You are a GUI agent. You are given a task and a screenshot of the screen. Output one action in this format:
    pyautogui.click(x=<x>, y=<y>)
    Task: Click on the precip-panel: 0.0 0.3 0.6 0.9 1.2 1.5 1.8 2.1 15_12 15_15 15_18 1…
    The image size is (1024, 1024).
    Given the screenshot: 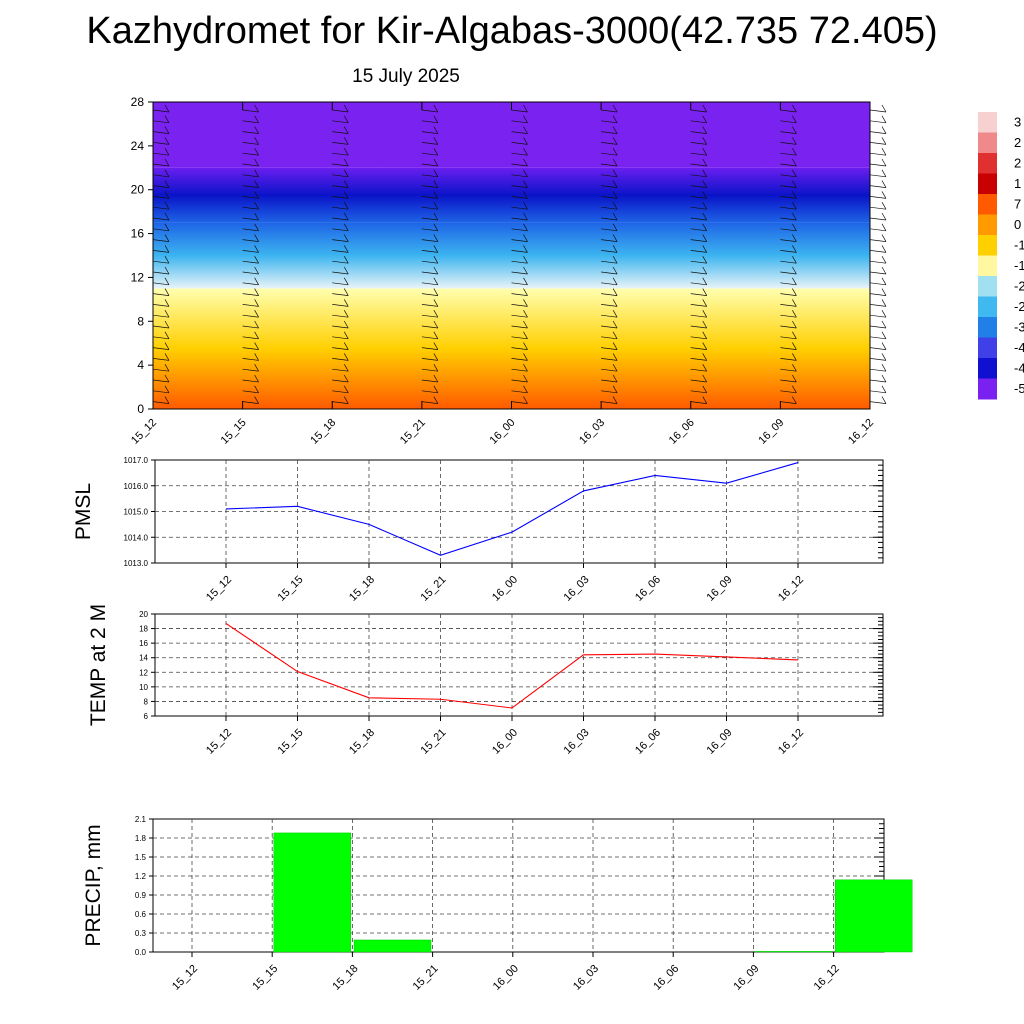 What is the action you would take?
    pyautogui.click(x=497, y=904)
    